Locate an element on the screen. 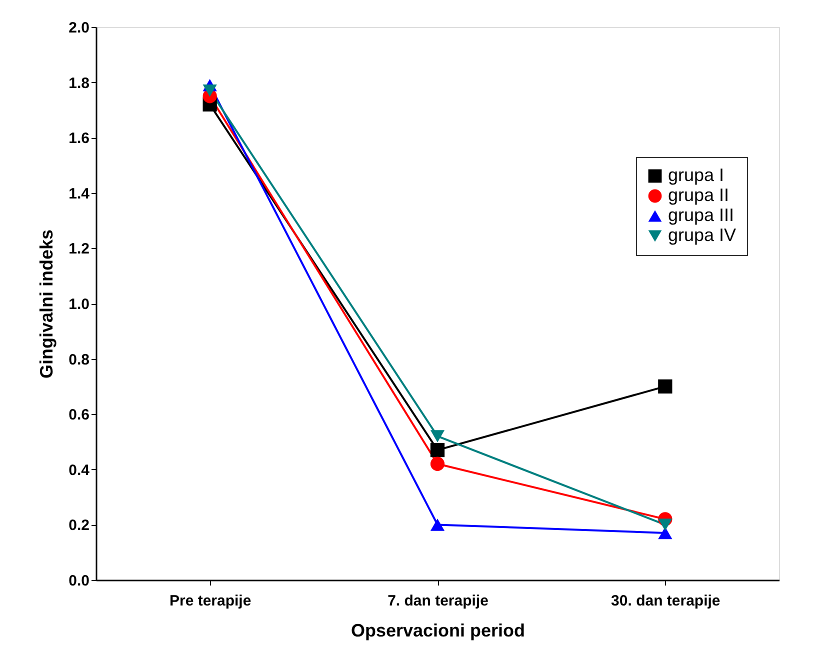 The image size is (827, 658). x-axis-title: Opservacioni period is located at coordinates (438, 630).